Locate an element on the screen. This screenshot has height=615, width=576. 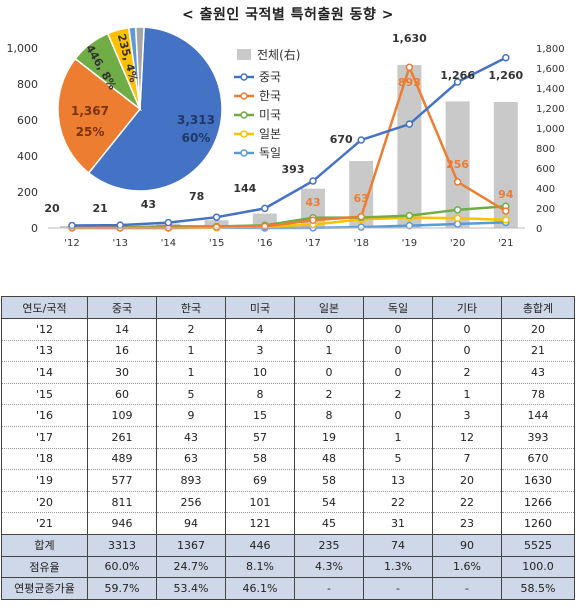
summary-cell: 100.0 is located at coordinates (538, 567).